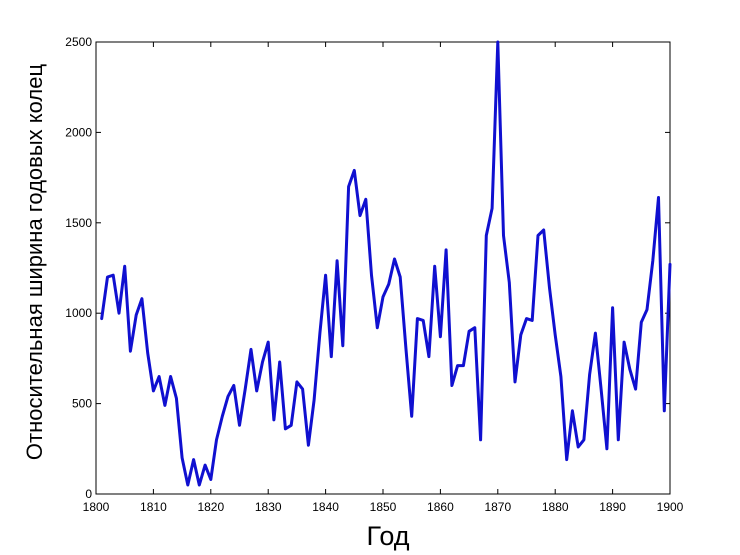 The width and height of the screenshot is (740, 555). Describe the element at coordinates (268, 507) in the screenshot. I see `x-tick-label: 1830` at that location.